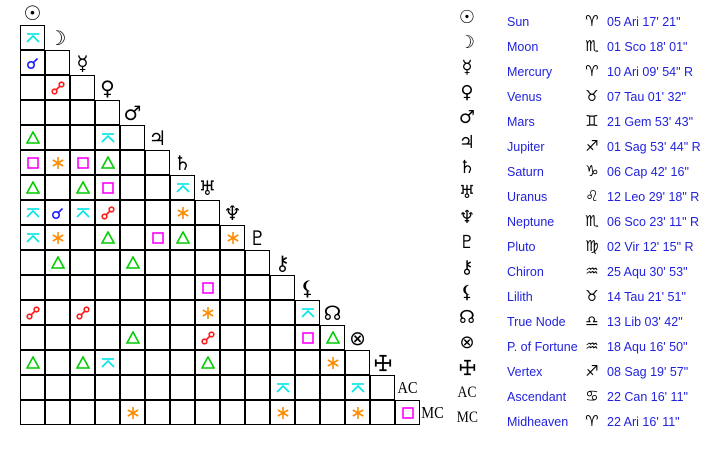  Describe the element at coordinates (646, 297) in the screenshot. I see `planet-position: 14 Tau 21' 51"` at that location.